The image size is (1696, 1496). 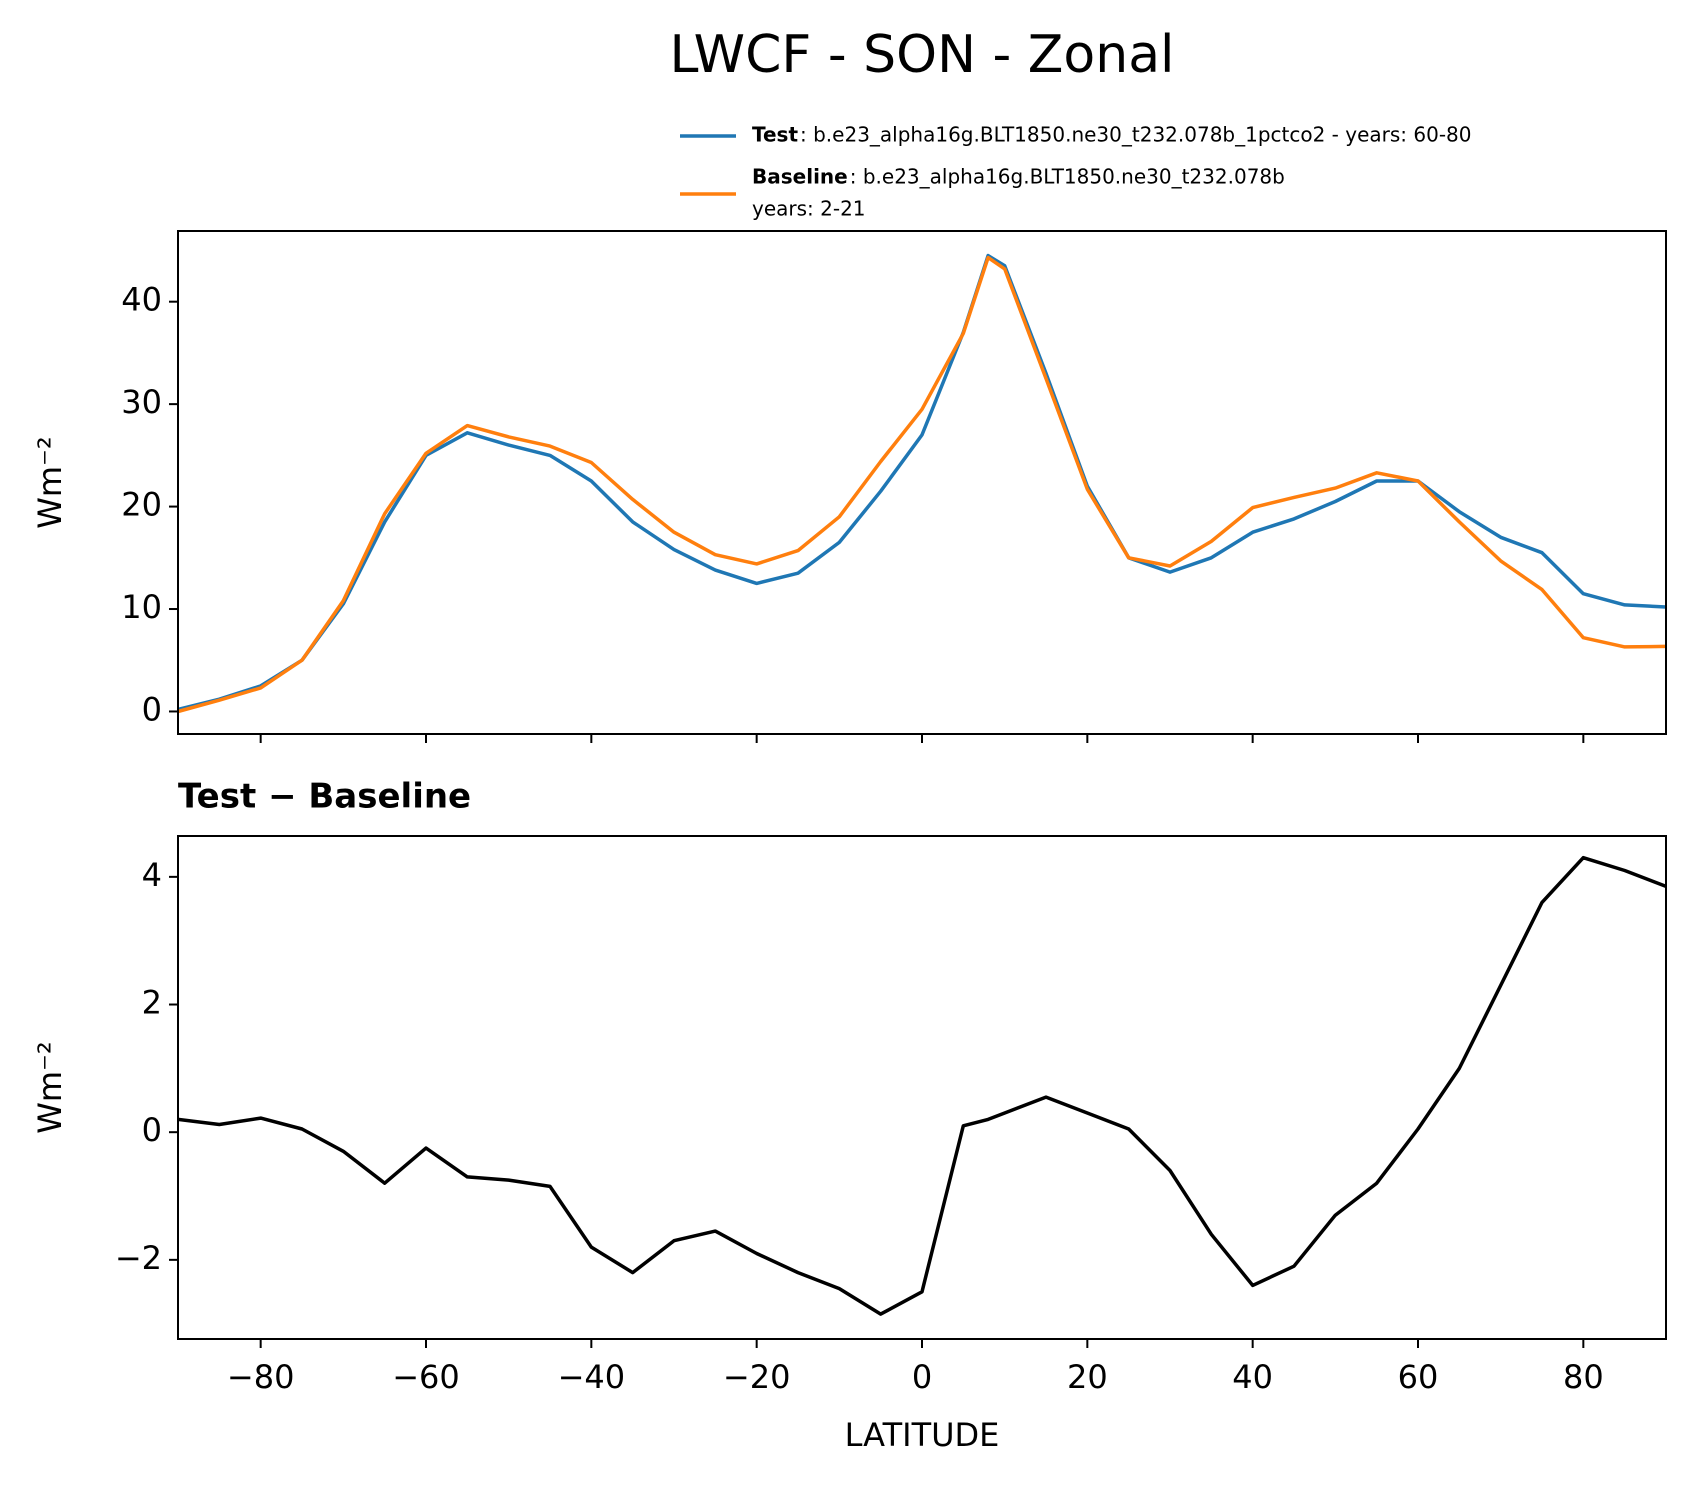 I want to click on x-tick-label: 80, so click(x=1583, y=1377).